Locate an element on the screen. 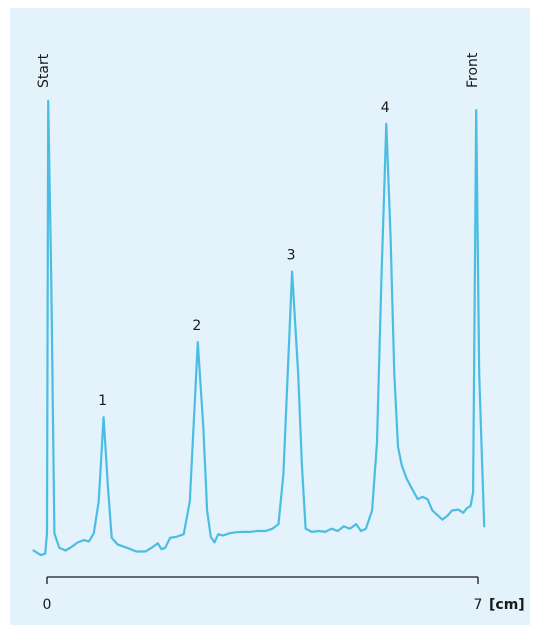 Image resolution: width=540 pixels, height=632 pixels. x-axis: 0 7 [cm] is located at coordinates (284, 594).